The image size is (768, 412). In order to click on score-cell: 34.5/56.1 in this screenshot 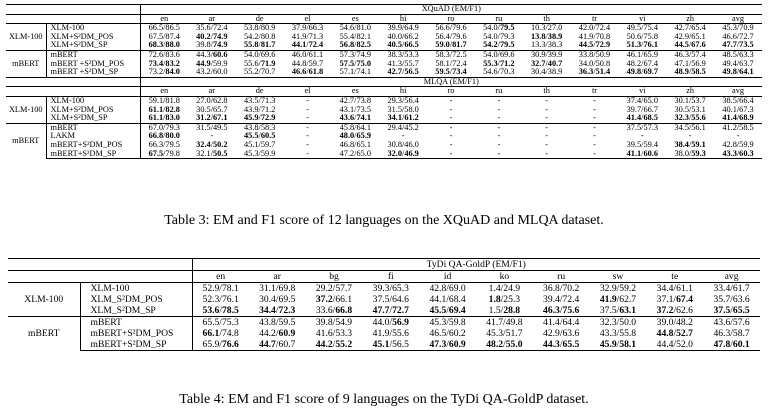, I will do `click(690, 127)`.